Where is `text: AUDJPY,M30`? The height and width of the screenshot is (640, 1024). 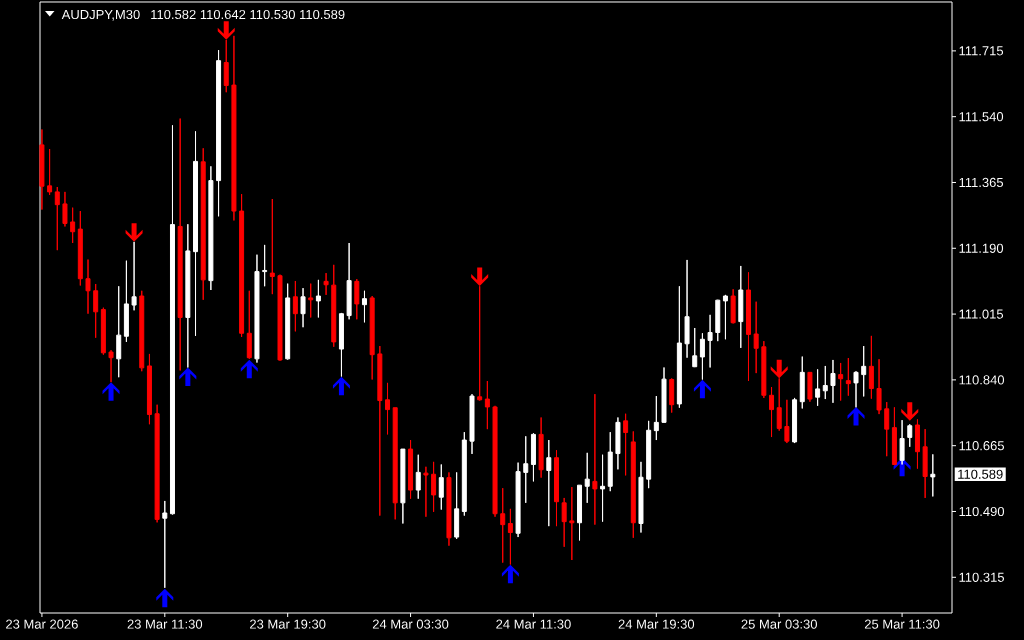 text: AUDJPY,M30 is located at coordinates (100, 15).